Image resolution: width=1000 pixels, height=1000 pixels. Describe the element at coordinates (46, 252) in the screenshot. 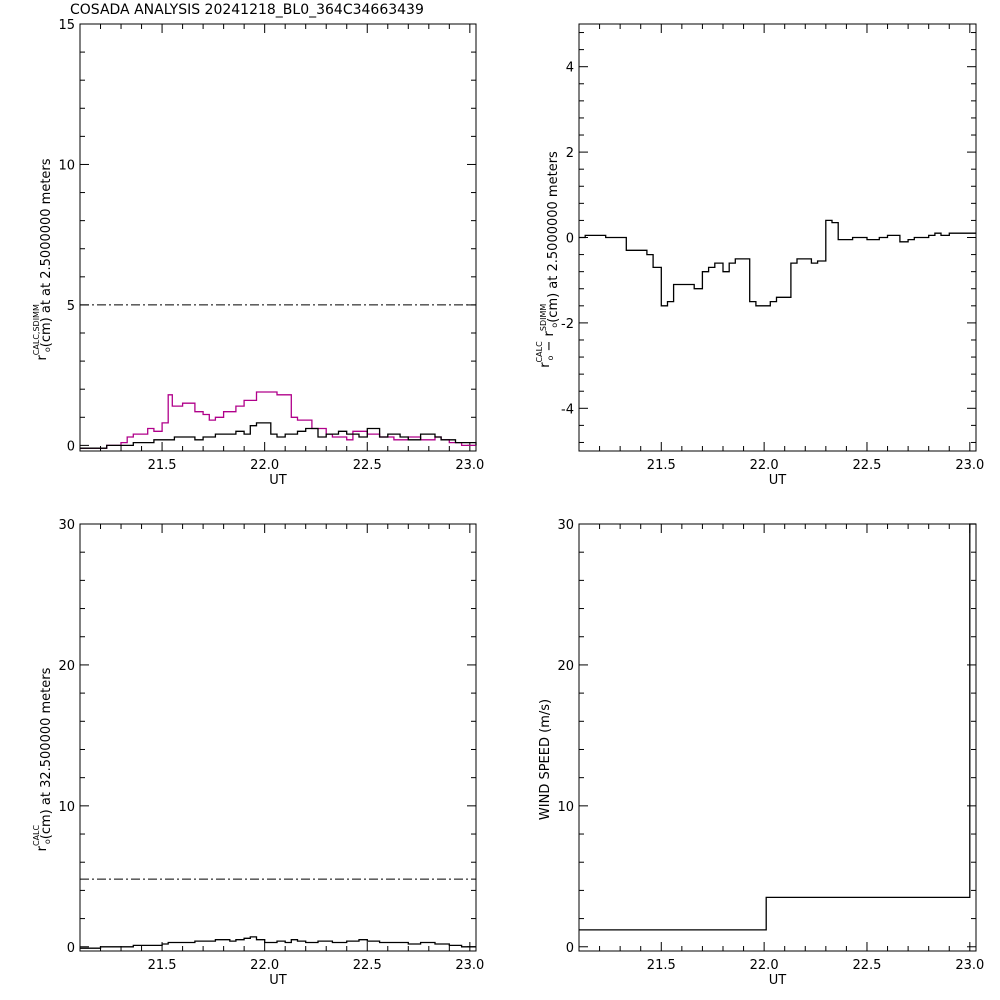

I see `y-label-text: (cm) at at 2.5000000 meters` at that location.